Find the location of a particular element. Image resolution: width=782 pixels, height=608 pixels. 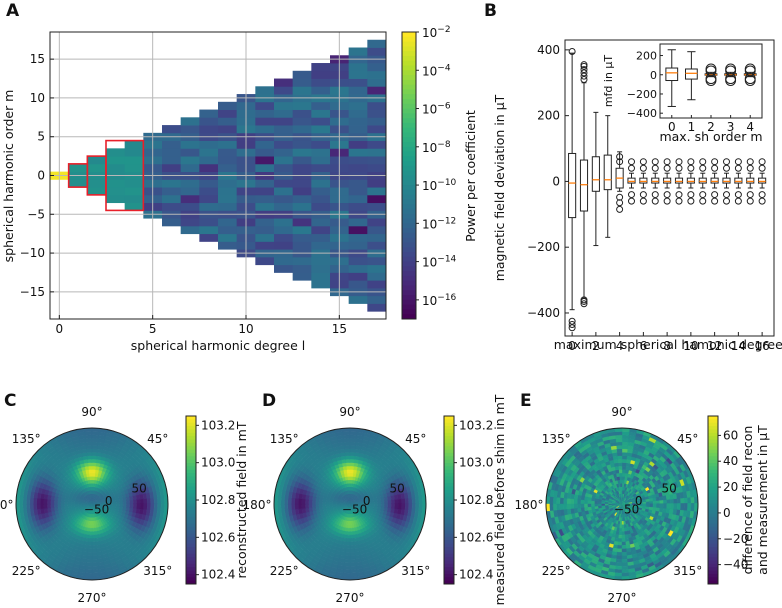

polar-angle-label: 45° is located at coordinates (415, 439).